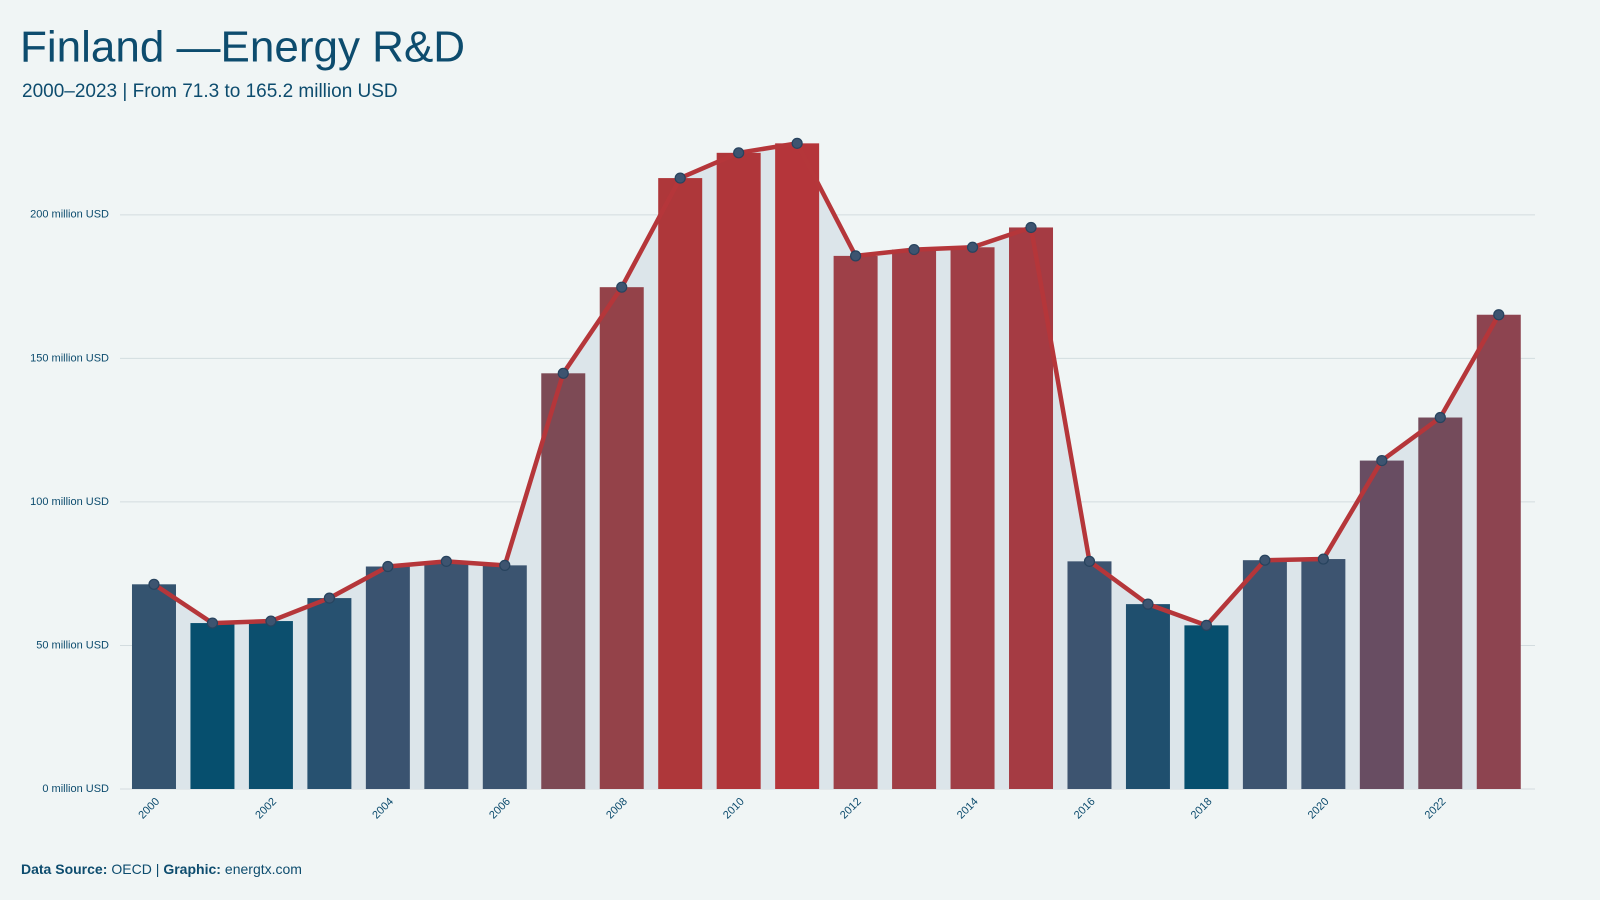 This screenshot has height=900, width=1600. Describe the element at coordinates (69, 358) in the screenshot. I see `y-tick-label: 150 million USD` at that location.